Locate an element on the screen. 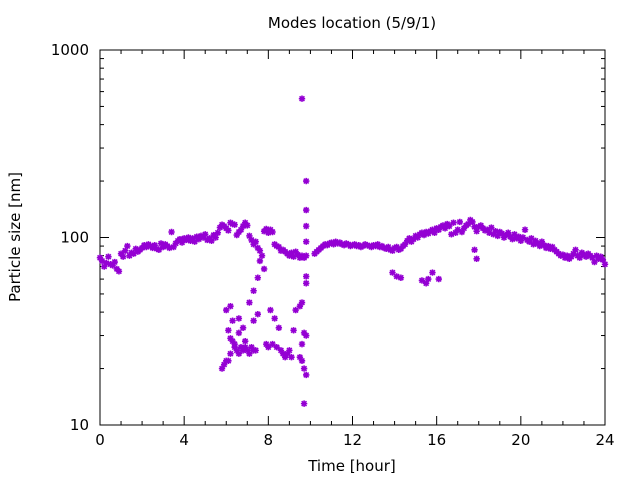  y-tick-label: 100 is located at coordinates (74, 238).